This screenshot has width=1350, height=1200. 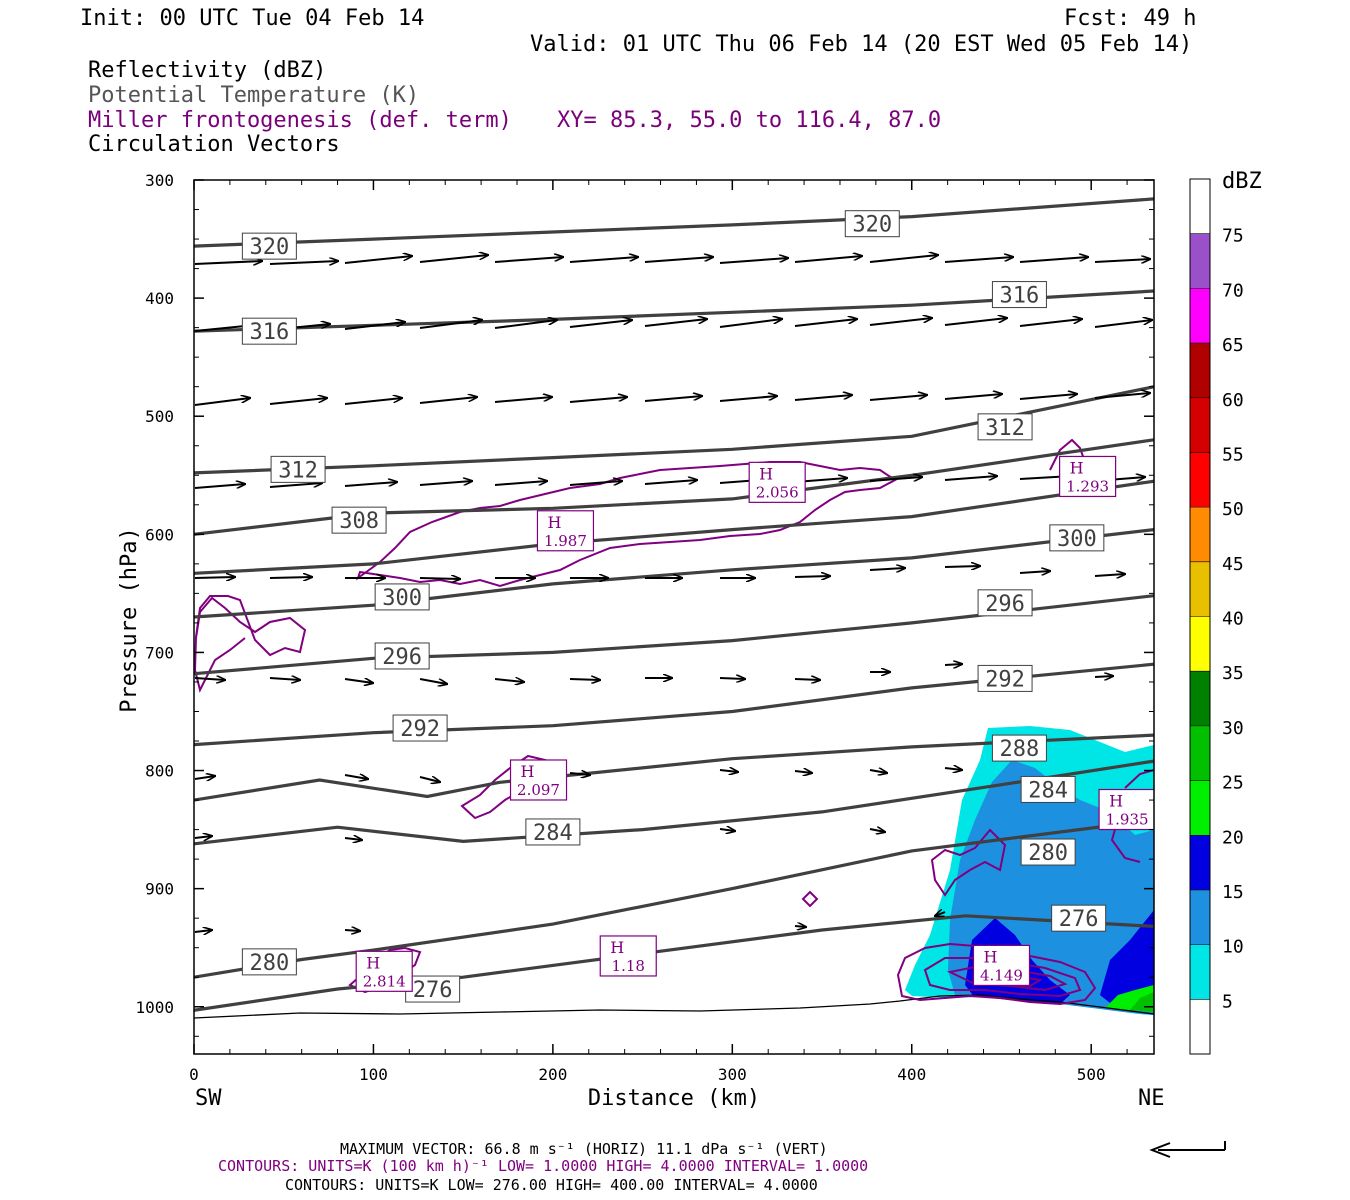 I want to click on colorbar-tick-label: 65, so click(x=1233, y=345).